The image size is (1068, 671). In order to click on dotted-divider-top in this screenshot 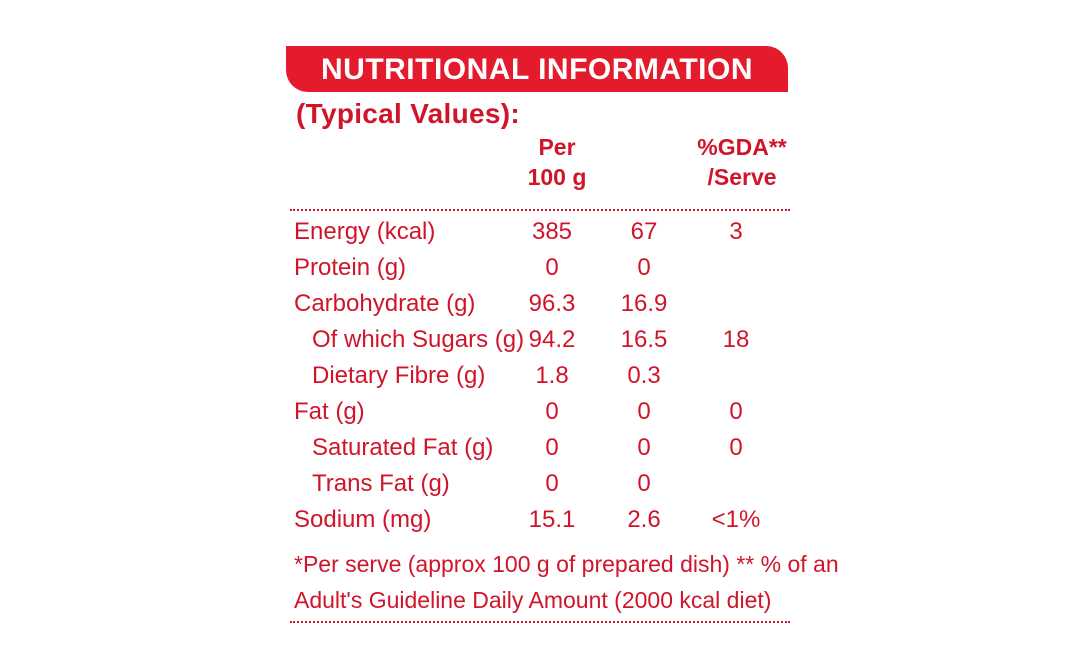, I will do `click(540, 210)`.